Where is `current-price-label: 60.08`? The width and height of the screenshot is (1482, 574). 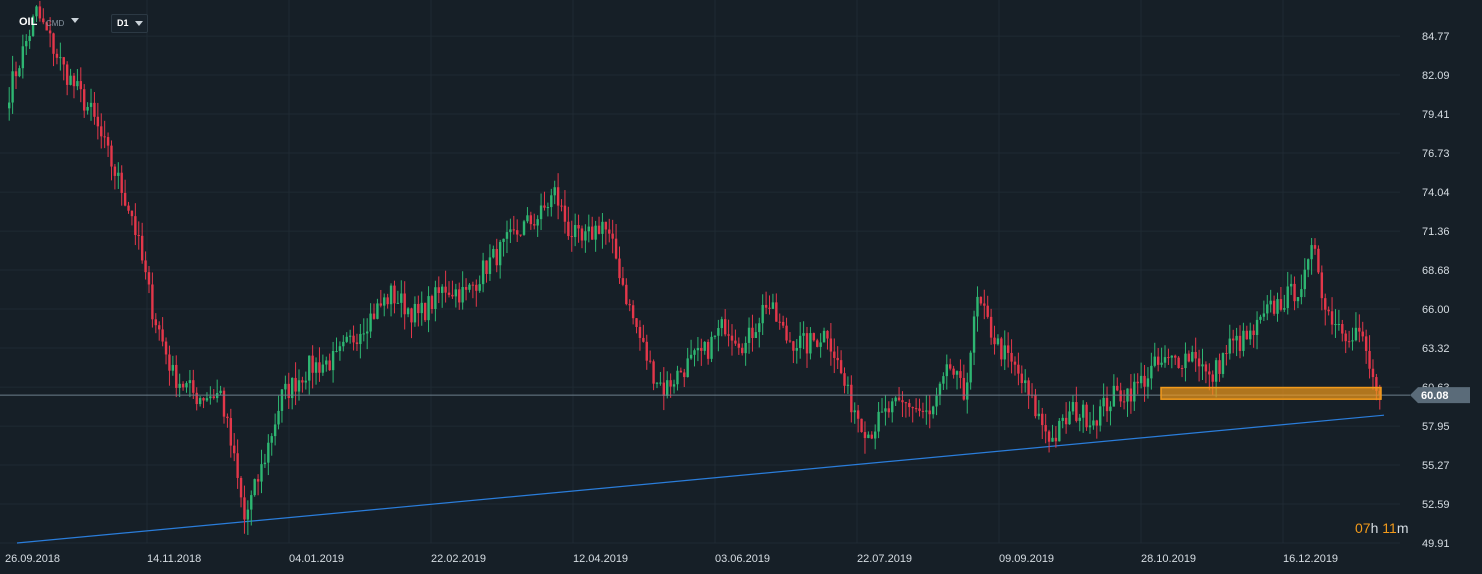
current-price-label: 60.08 is located at coordinates (1435, 396).